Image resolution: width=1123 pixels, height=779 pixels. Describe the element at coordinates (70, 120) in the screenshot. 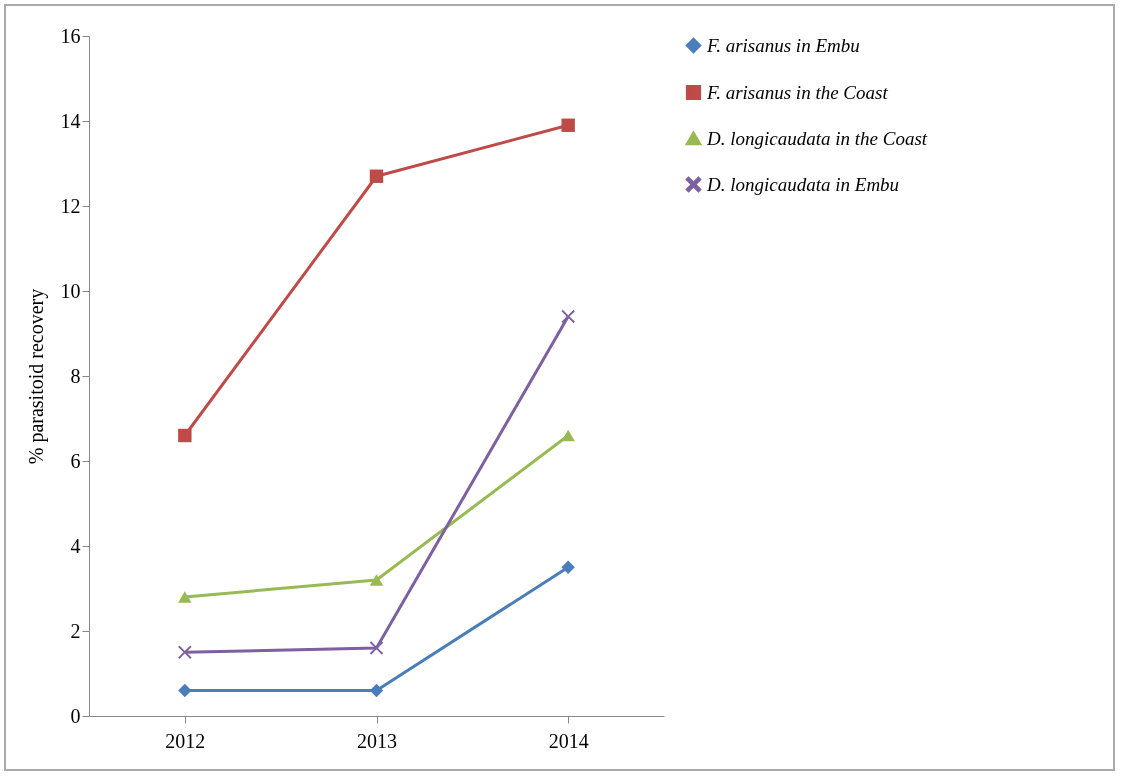

I see `y-tick-label: 14` at that location.